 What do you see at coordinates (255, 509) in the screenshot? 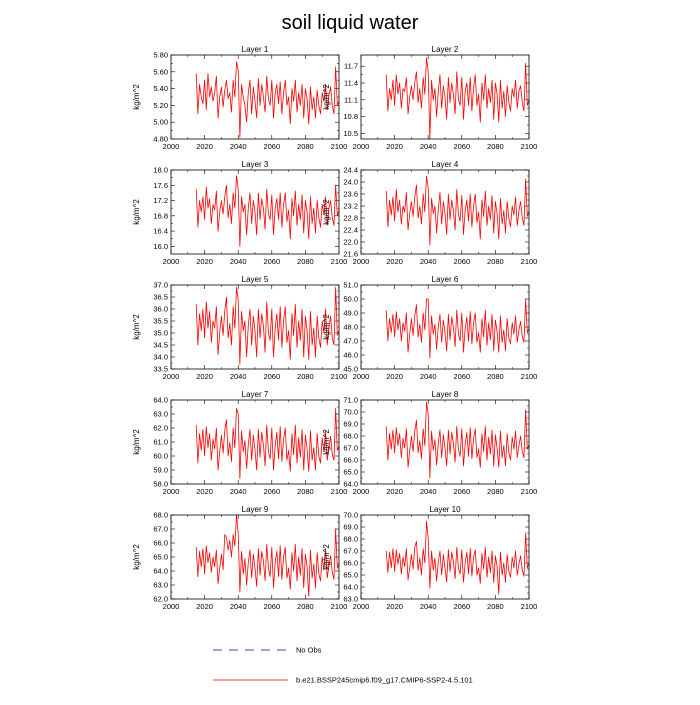
I see `panel-title: Layer 9` at bounding box center [255, 509].